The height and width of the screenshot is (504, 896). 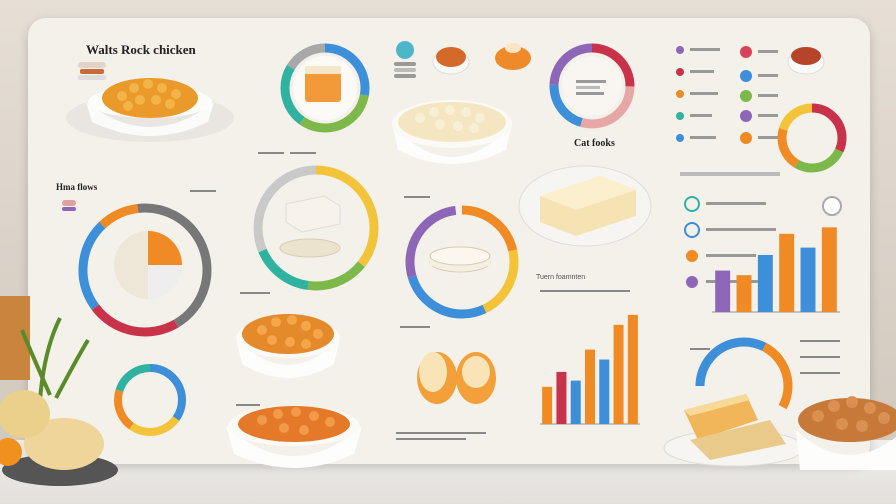 What do you see at coordinates (452, 132) in the screenshot?
I see `bowl-rice-center` at bounding box center [452, 132].